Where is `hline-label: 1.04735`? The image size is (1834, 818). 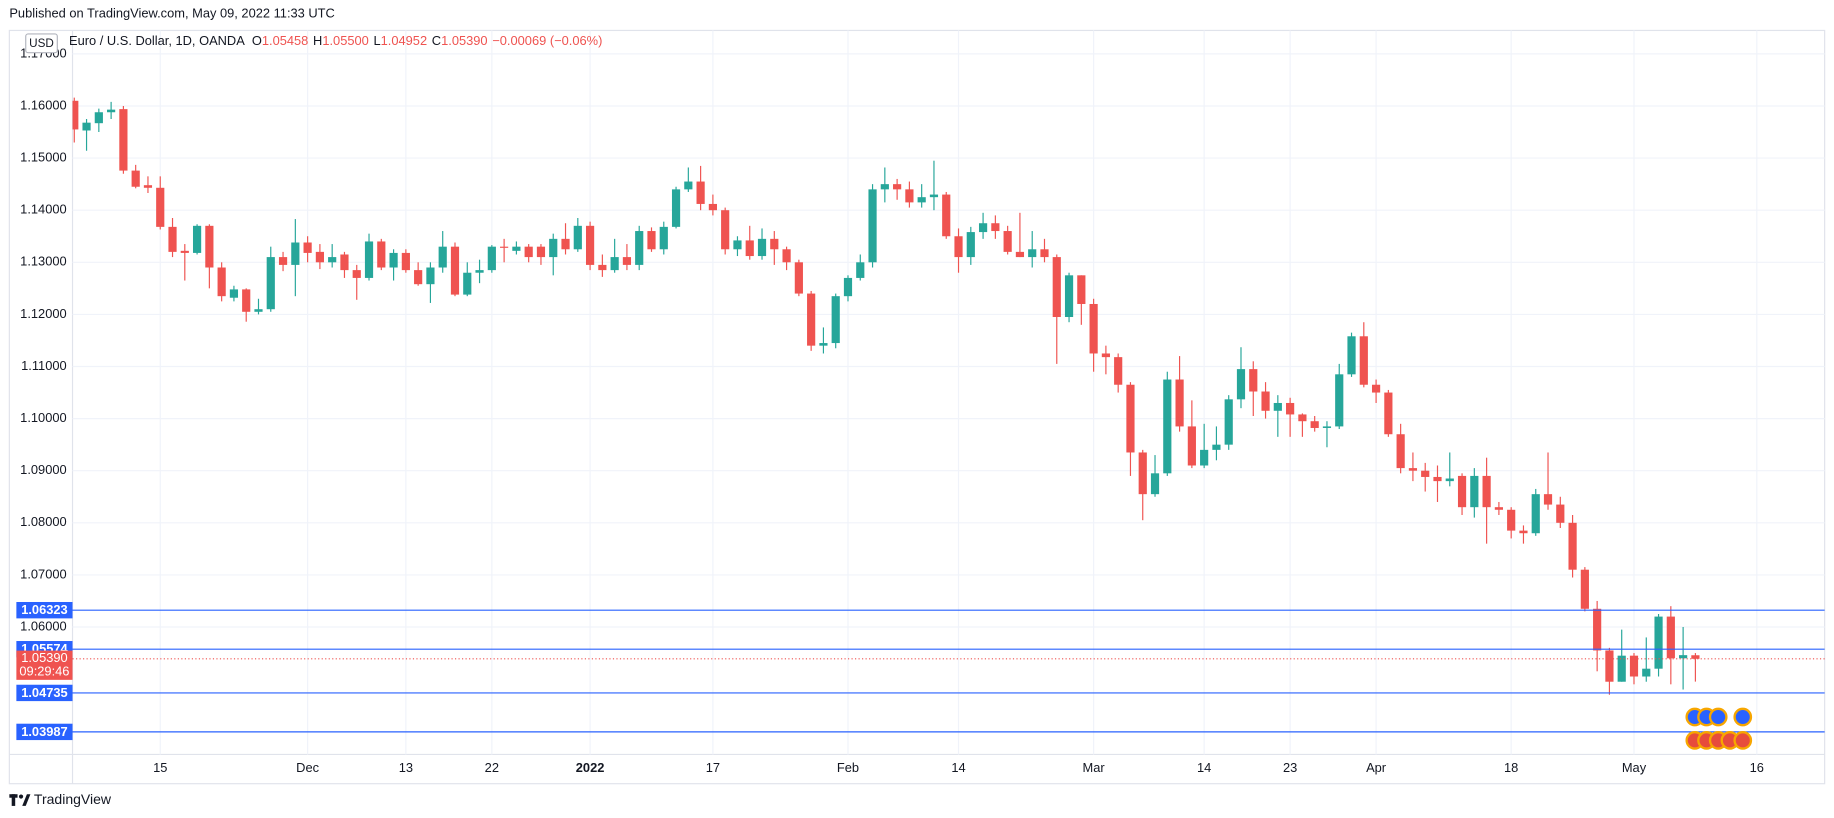
hline-label: 1.04735 is located at coordinates (44, 692).